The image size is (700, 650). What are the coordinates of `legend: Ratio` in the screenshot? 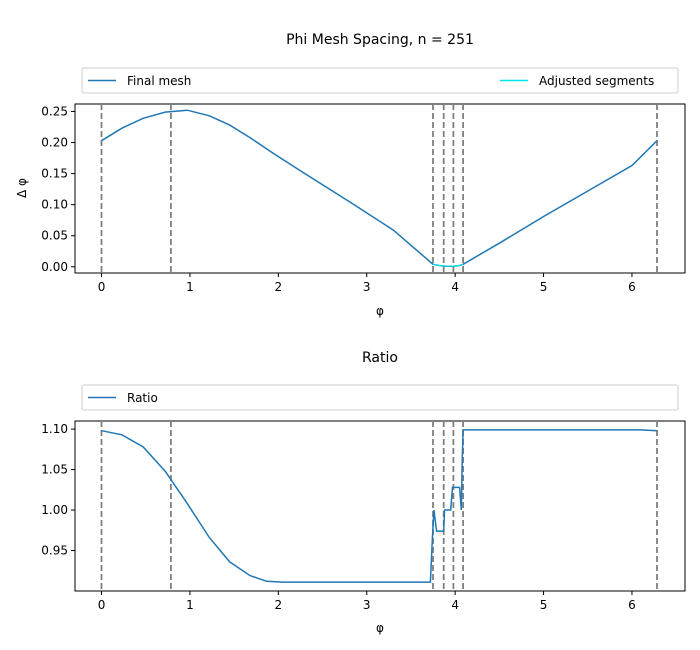 It's located at (380, 397).